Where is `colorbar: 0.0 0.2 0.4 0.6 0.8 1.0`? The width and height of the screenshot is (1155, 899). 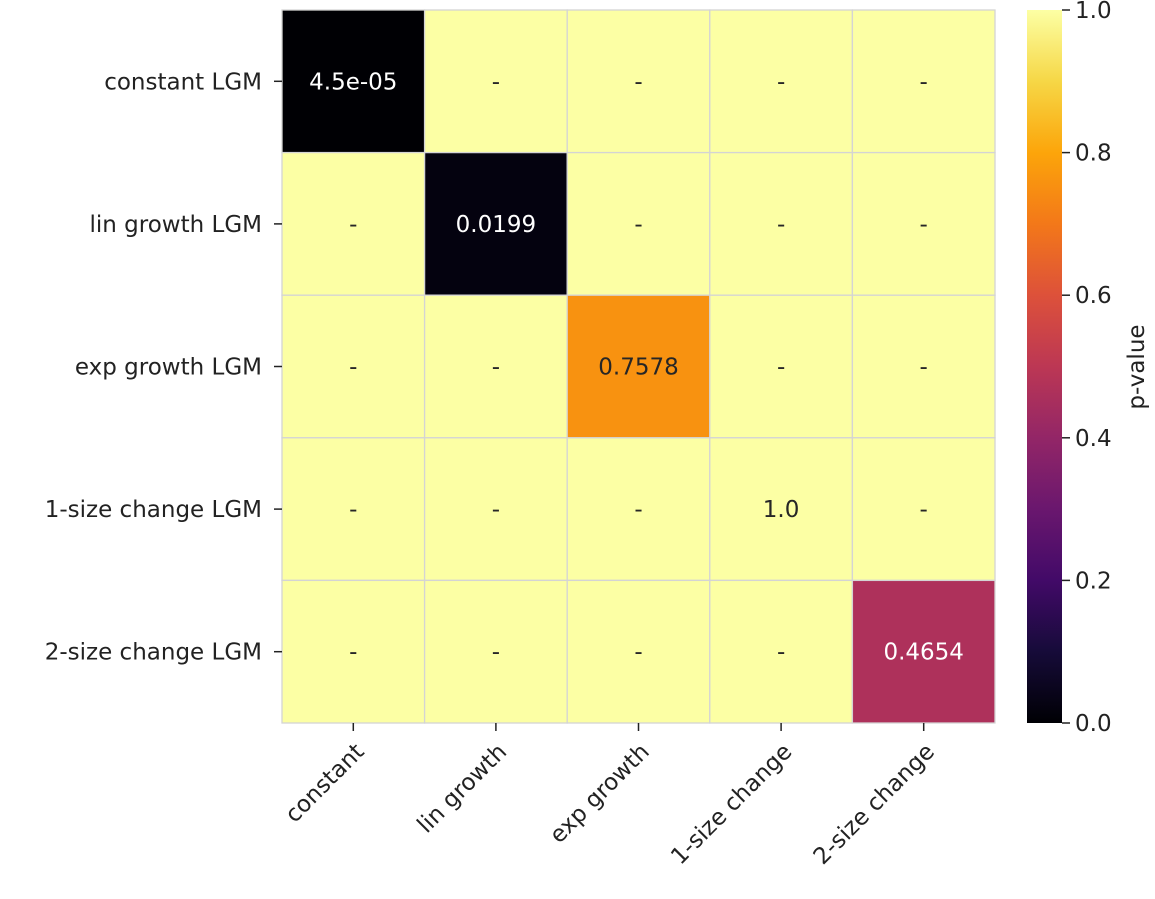 colorbar: 0.0 0.2 0.4 0.6 0.8 1.0 is located at coordinates (1069, 368).